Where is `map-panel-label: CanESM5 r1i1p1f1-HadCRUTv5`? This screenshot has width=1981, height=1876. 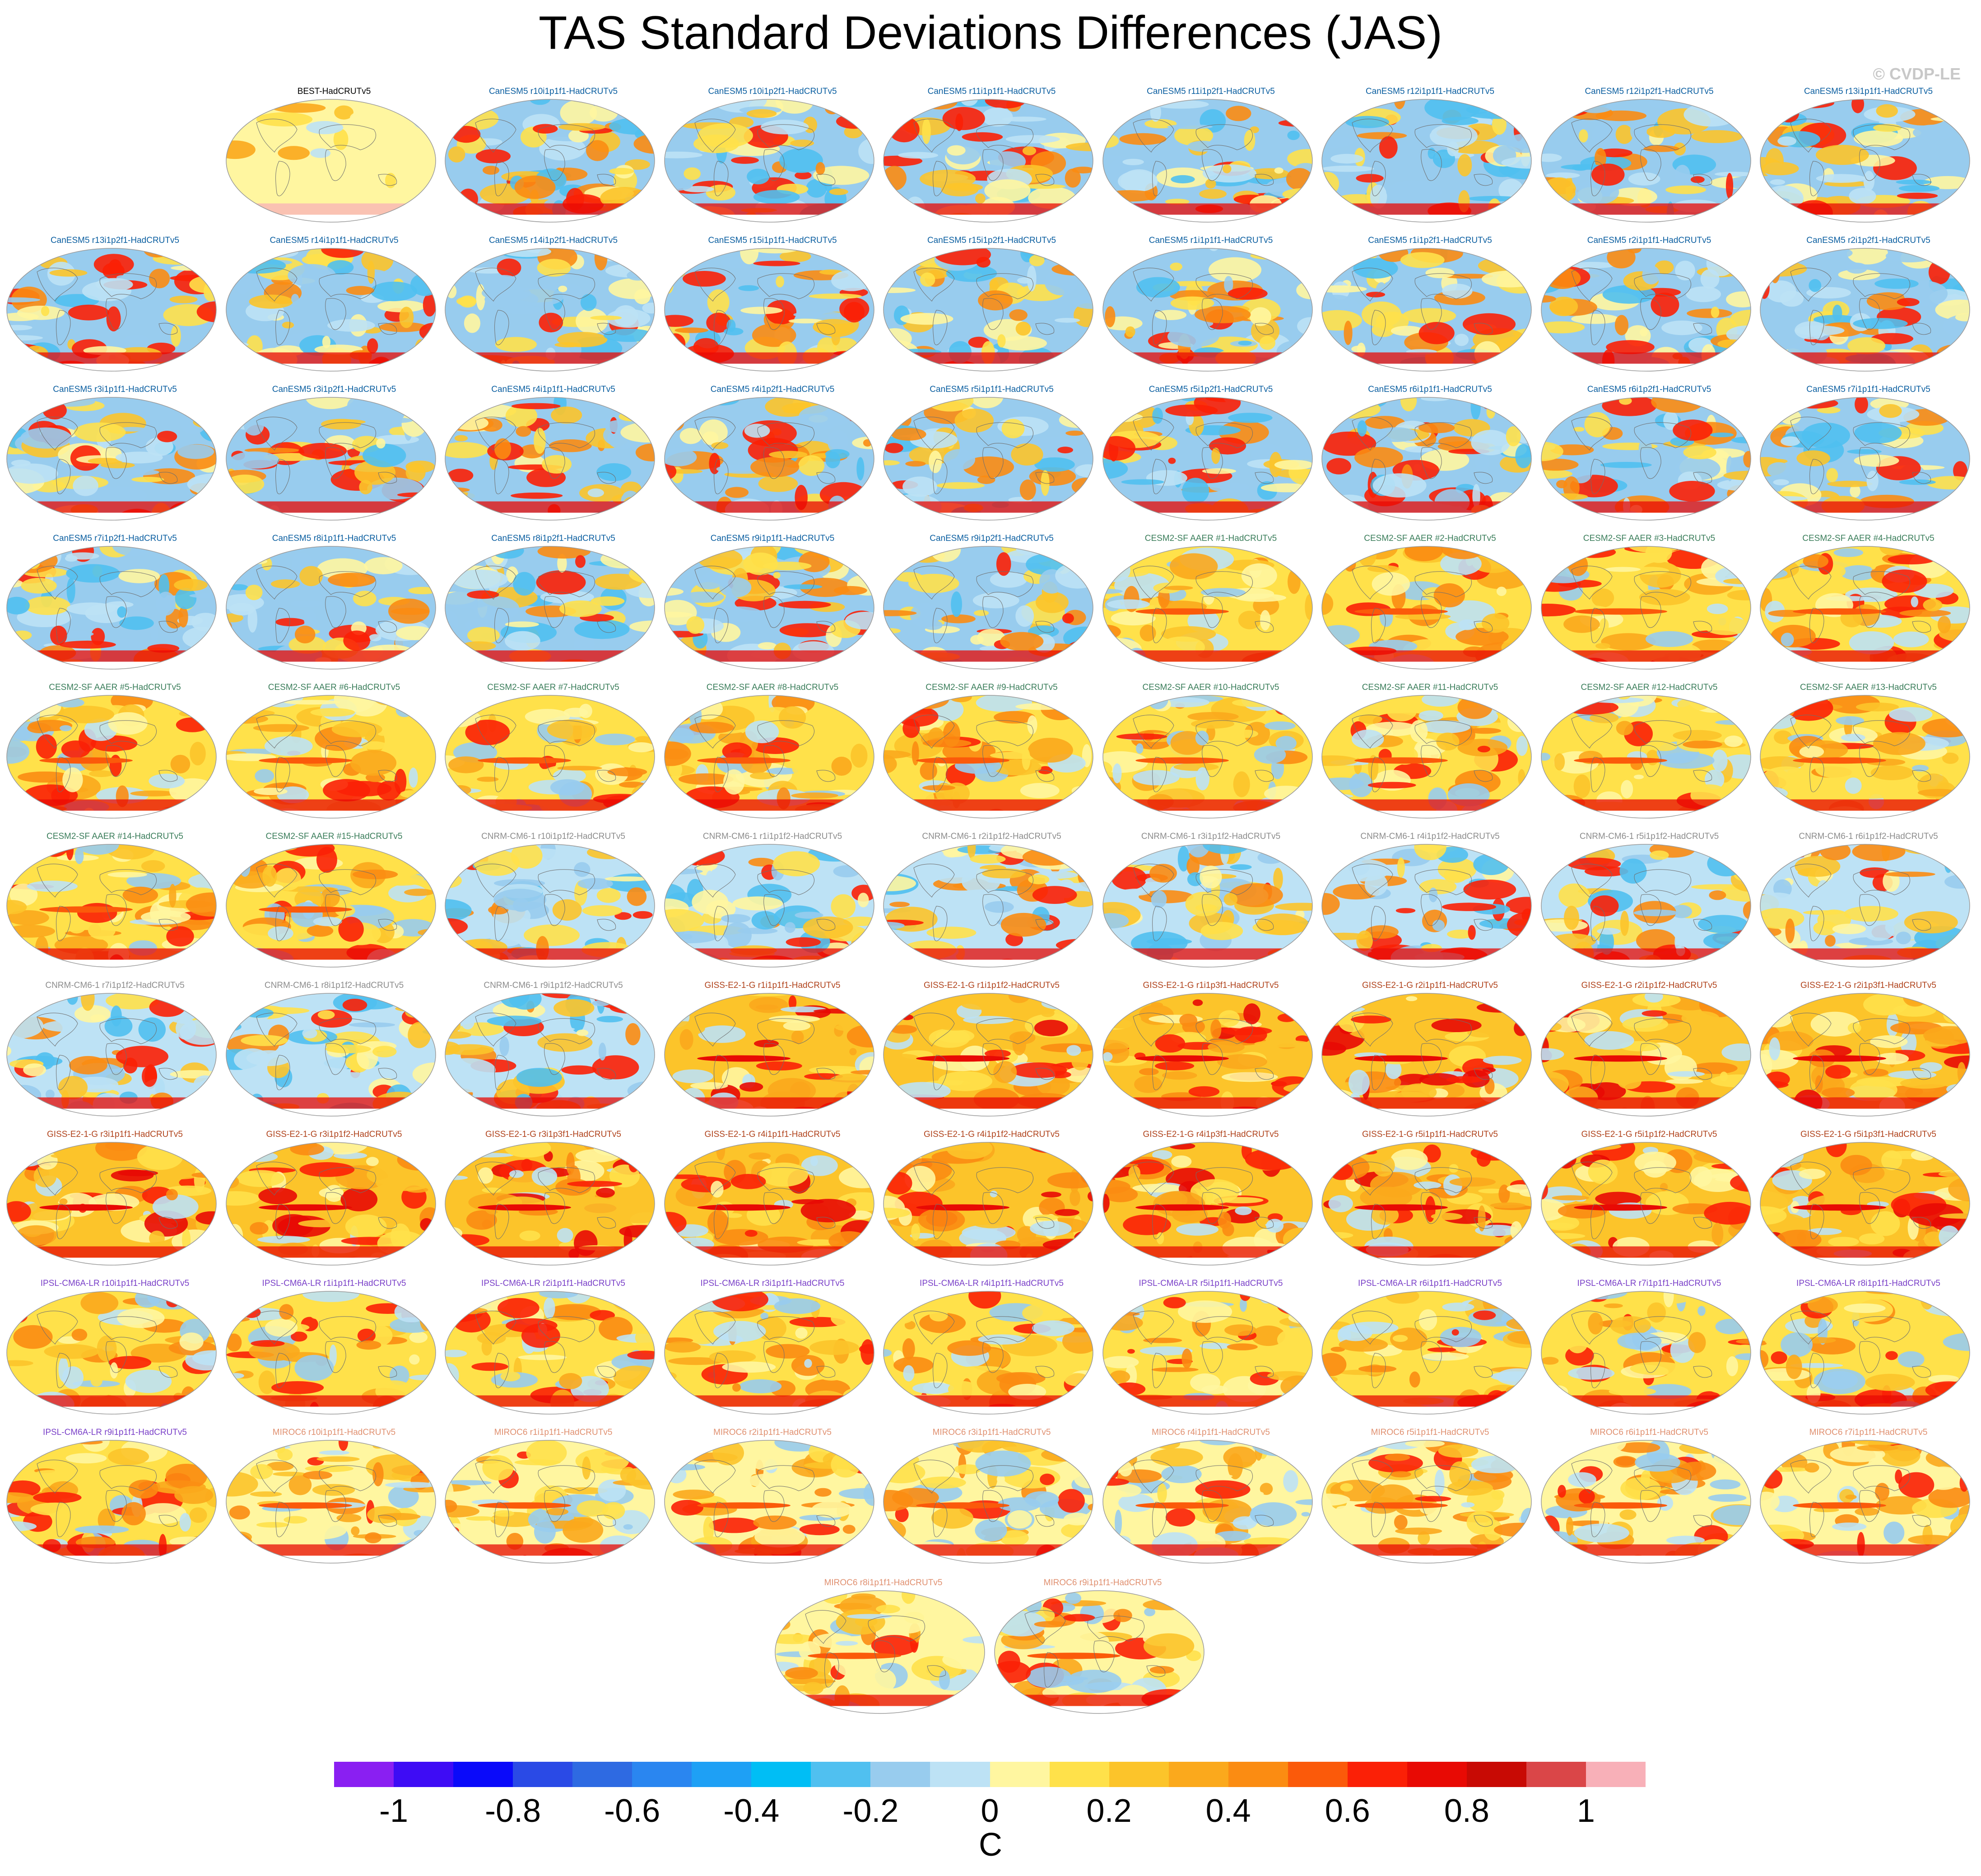 map-panel-label: CanESM5 r1i1p1f1-HadCRUTv5 is located at coordinates (1211, 240).